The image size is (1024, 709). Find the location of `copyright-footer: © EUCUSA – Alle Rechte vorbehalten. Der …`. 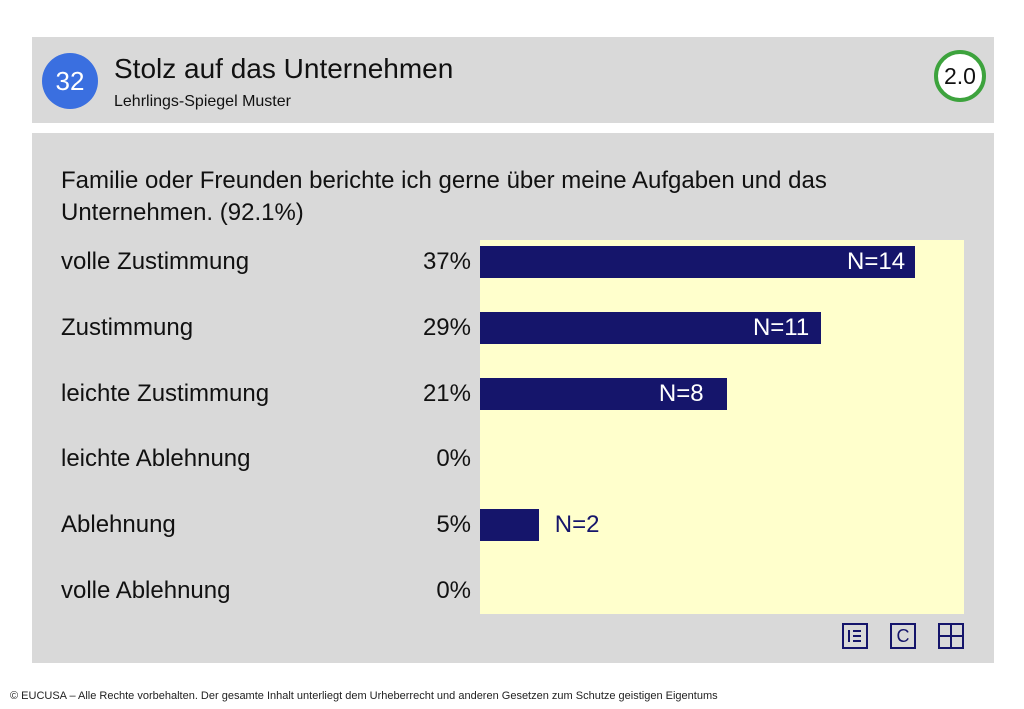

copyright-footer: © EUCUSA – Alle Rechte vorbehalten. Der … is located at coordinates (364, 696).